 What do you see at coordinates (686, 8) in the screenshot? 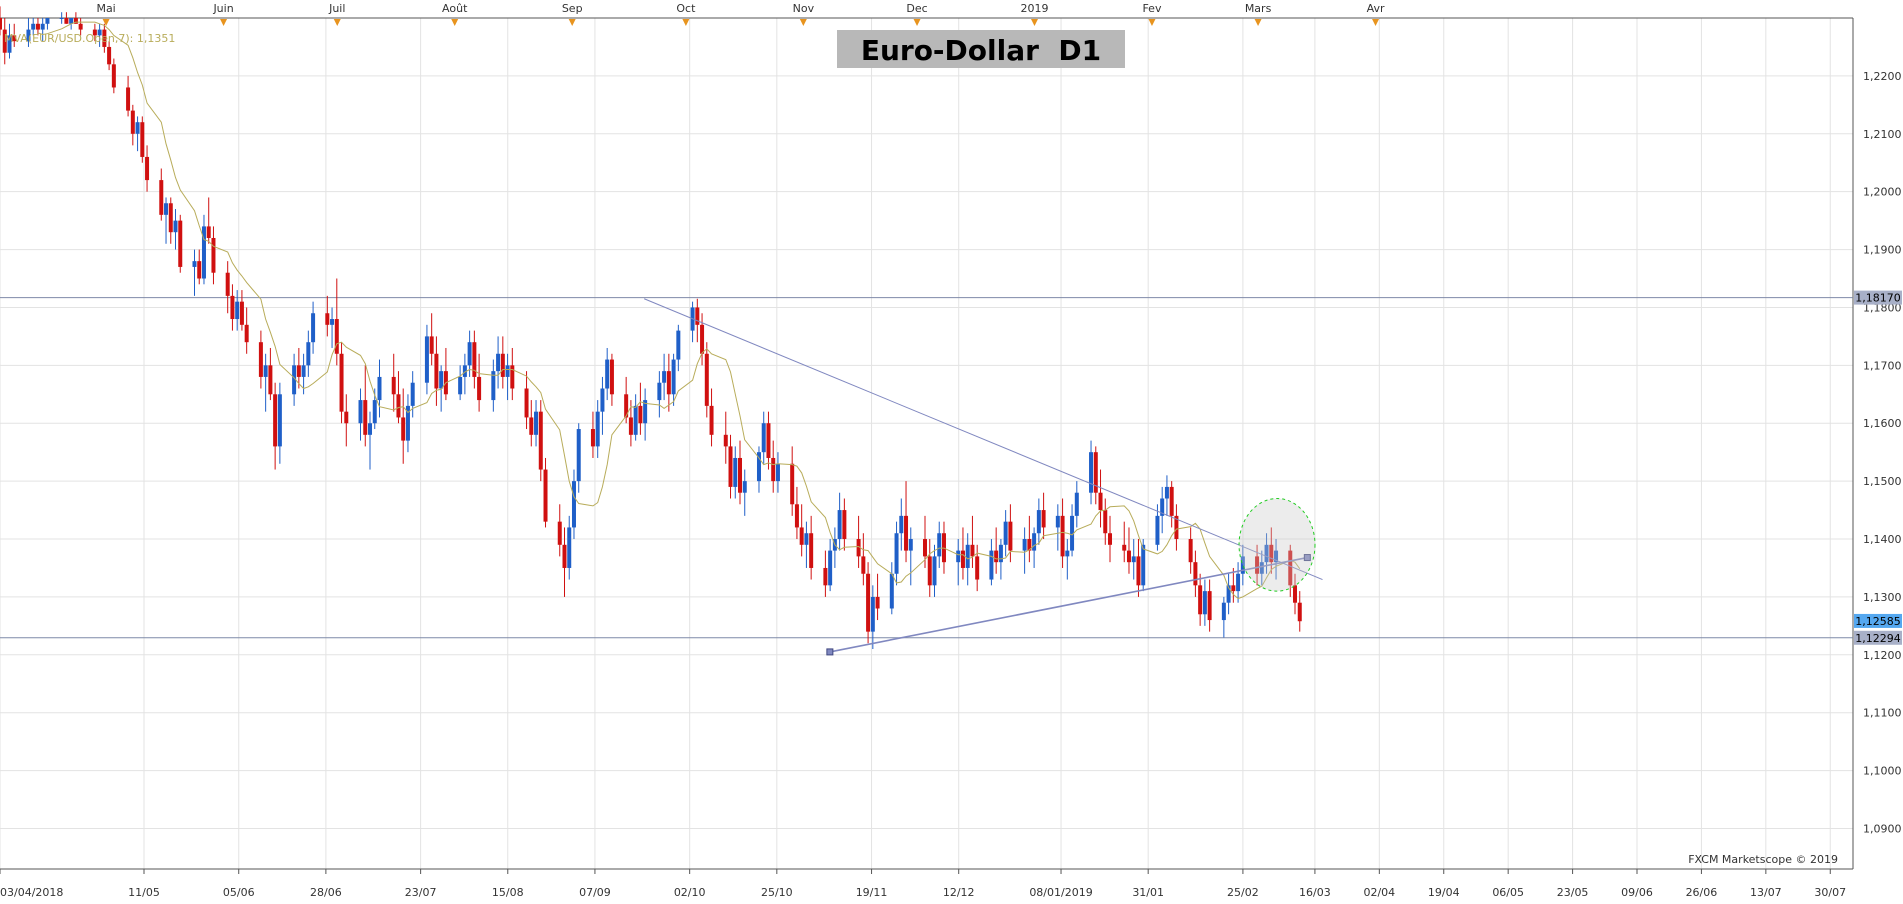
I see `month-label: Oct` at bounding box center [686, 8].